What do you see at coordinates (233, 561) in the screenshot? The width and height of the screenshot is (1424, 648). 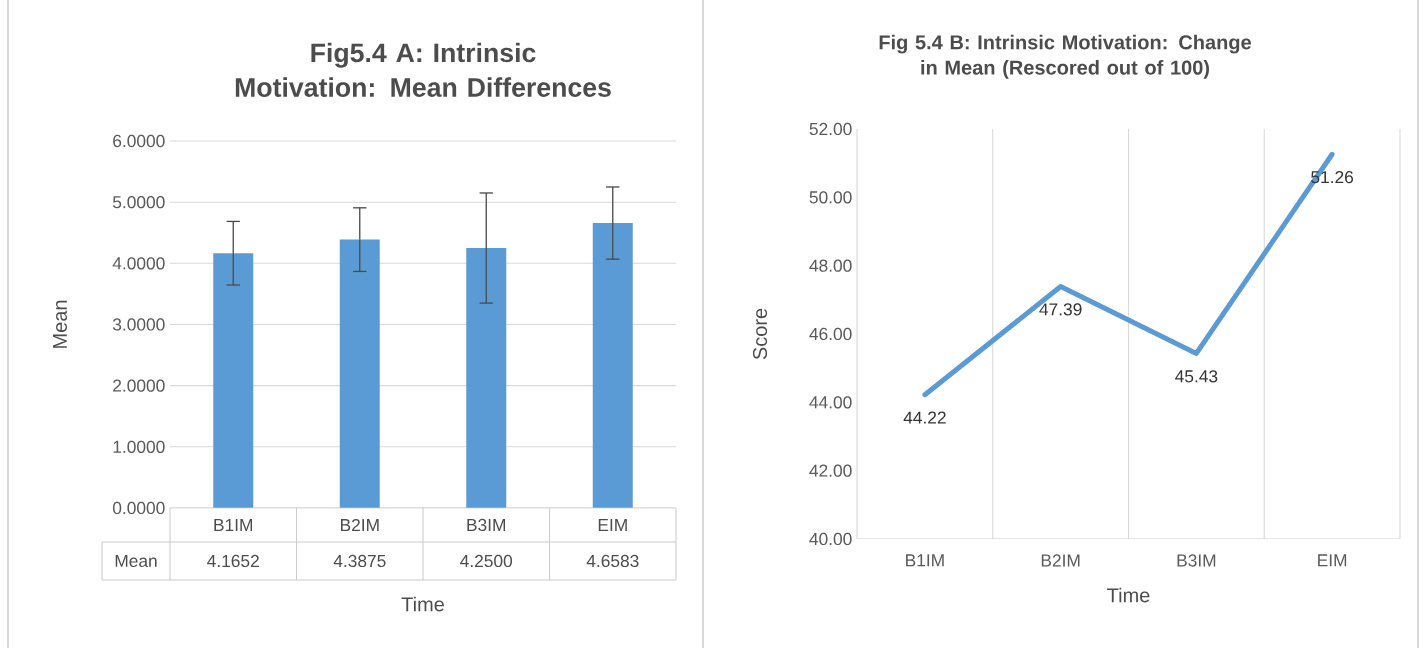 I see `data-label: 4.1652` at bounding box center [233, 561].